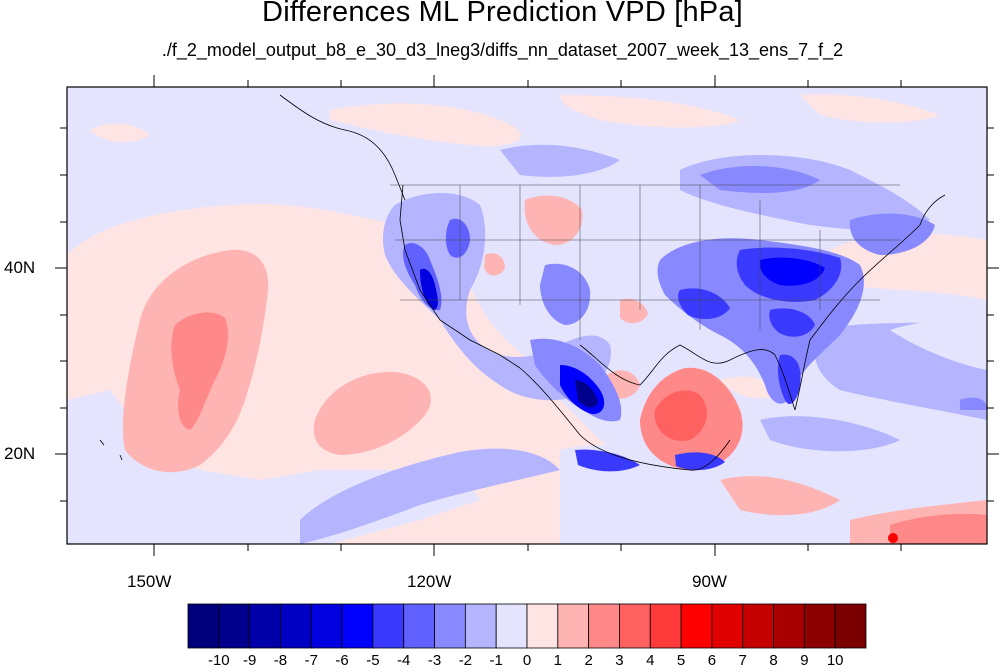  What do you see at coordinates (709, 581) in the screenshot?
I see `lon-label-90w: 90W` at bounding box center [709, 581].